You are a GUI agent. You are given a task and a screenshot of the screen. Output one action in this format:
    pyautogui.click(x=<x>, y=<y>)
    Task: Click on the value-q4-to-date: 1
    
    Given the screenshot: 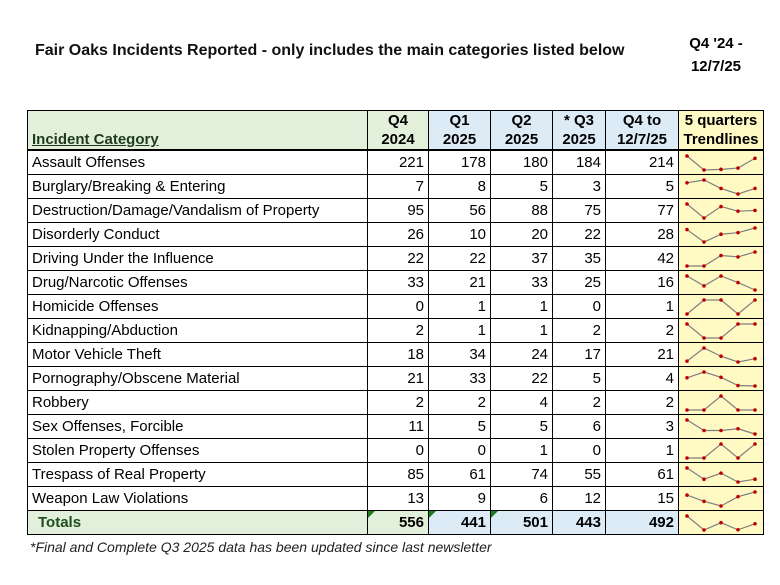 What is the action you would take?
    pyautogui.click(x=642, y=450)
    